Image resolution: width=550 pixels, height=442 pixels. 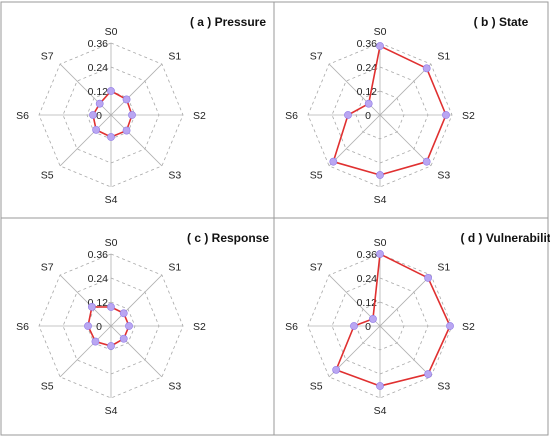 I want to click on panel-title: ( d ) Vulnerability, so click(x=505, y=238).